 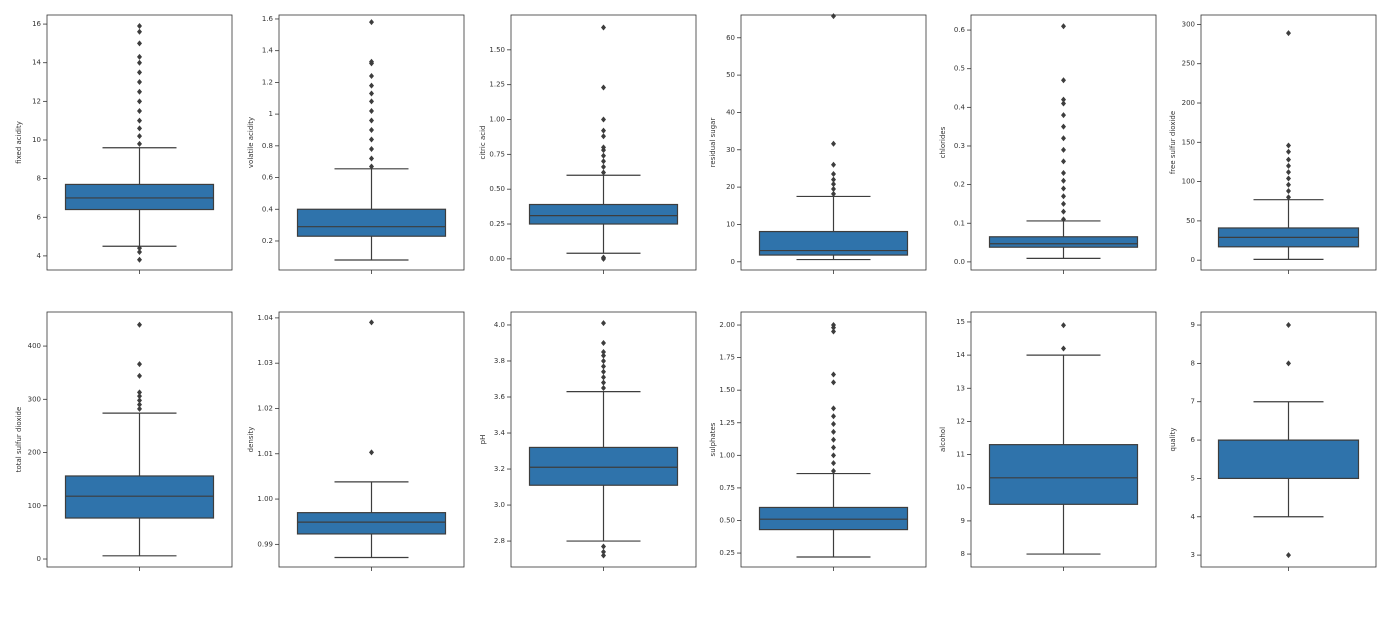 What do you see at coordinates (1173, 142) in the screenshot?
I see `y-axis-label: free sulfur dioxide` at bounding box center [1173, 142].